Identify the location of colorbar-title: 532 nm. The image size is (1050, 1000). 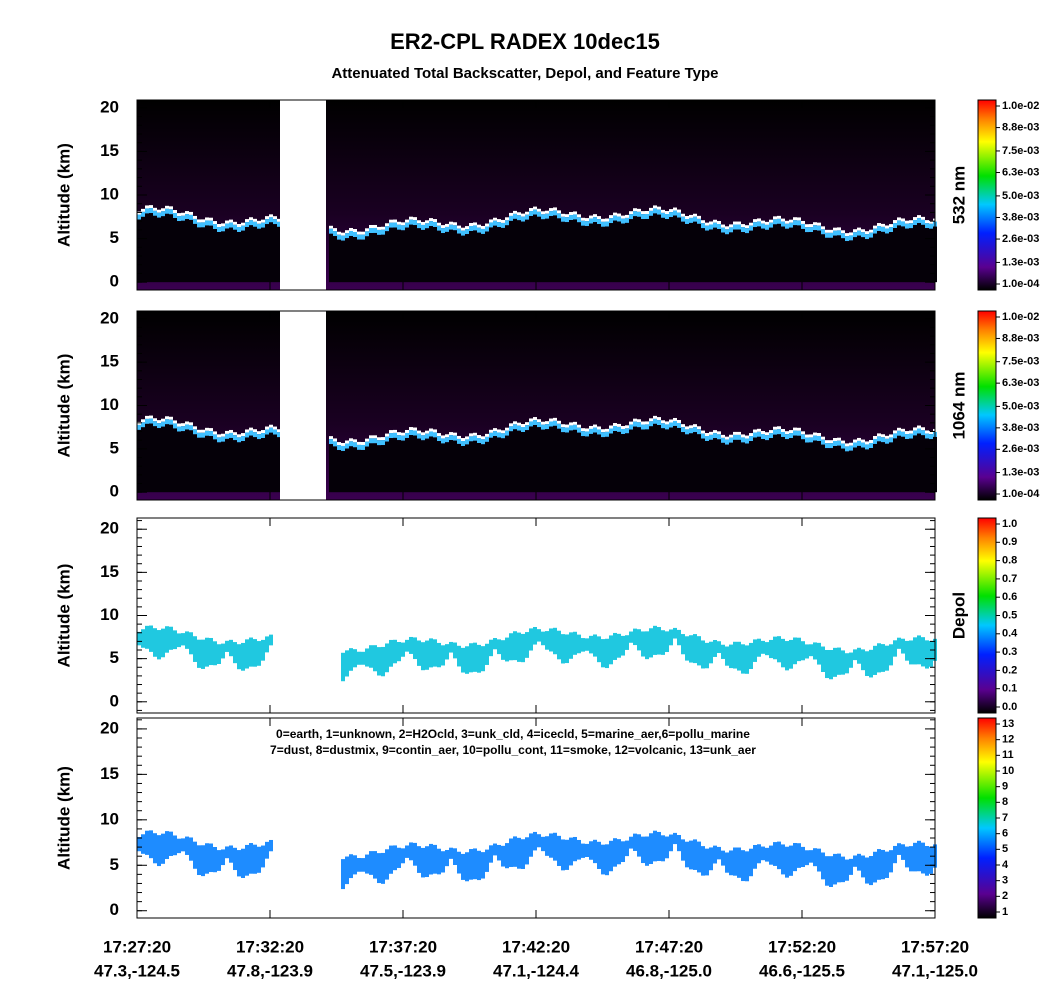
(958, 195).